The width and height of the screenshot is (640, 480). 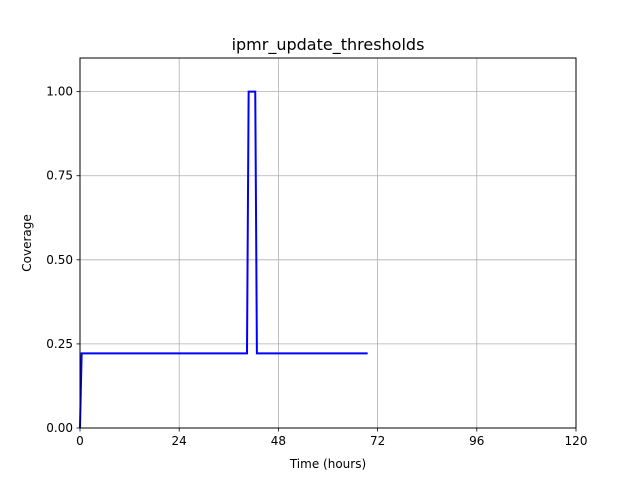 What do you see at coordinates (476, 441) in the screenshot?
I see `x-tick-label: 96` at bounding box center [476, 441].